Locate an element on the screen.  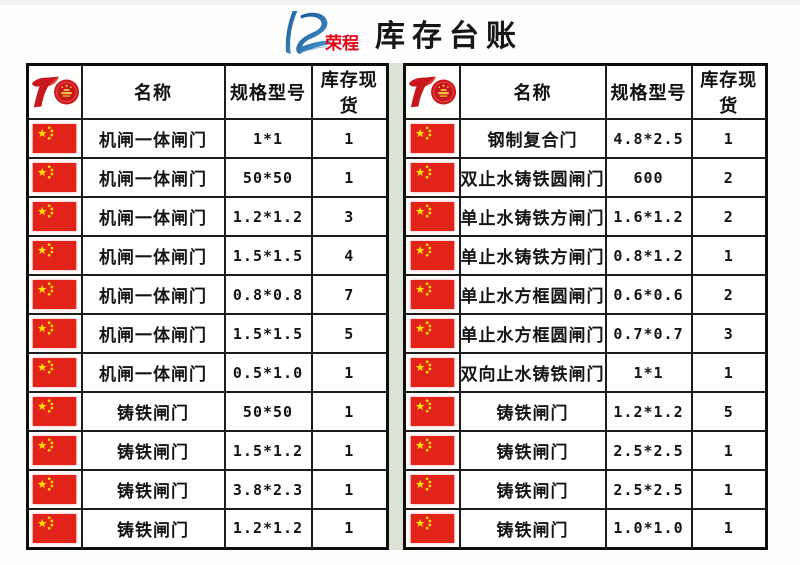
inventory-row: 铸铁闸门 1.2*1.2 1 is located at coordinates (207, 528).